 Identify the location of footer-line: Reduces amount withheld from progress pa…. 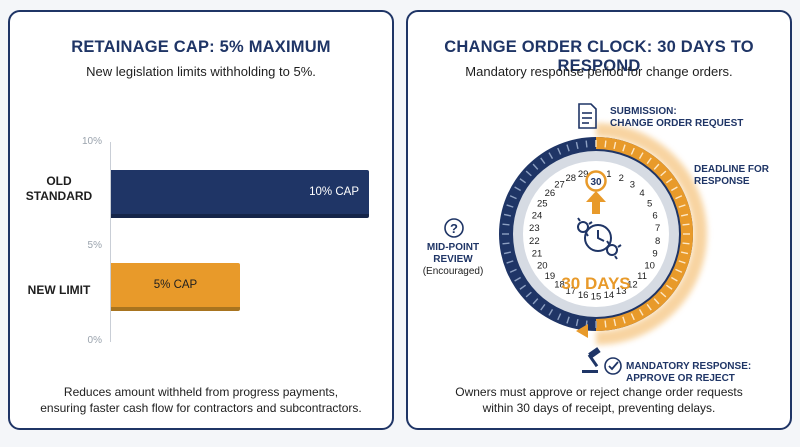
(201, 392).